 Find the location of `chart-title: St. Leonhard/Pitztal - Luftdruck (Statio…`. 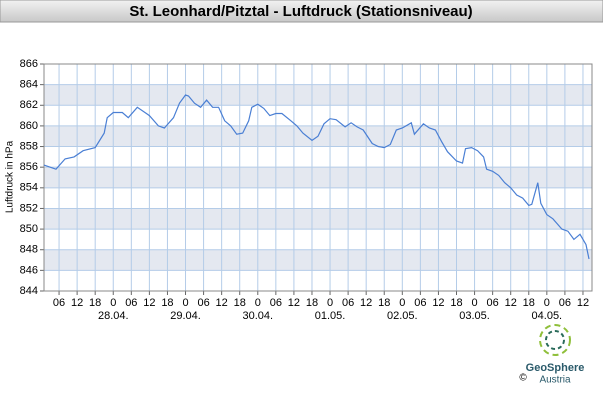

chart-title: St. Leonhard/Pitztal - Luftdruck (Statio… is located at coordinates (300, 11).